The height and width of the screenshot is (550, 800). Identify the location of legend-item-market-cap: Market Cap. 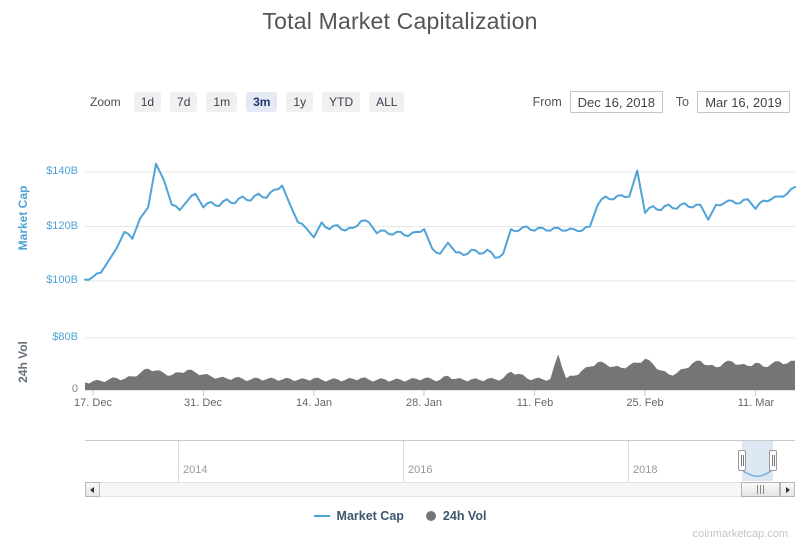
(358, 516).